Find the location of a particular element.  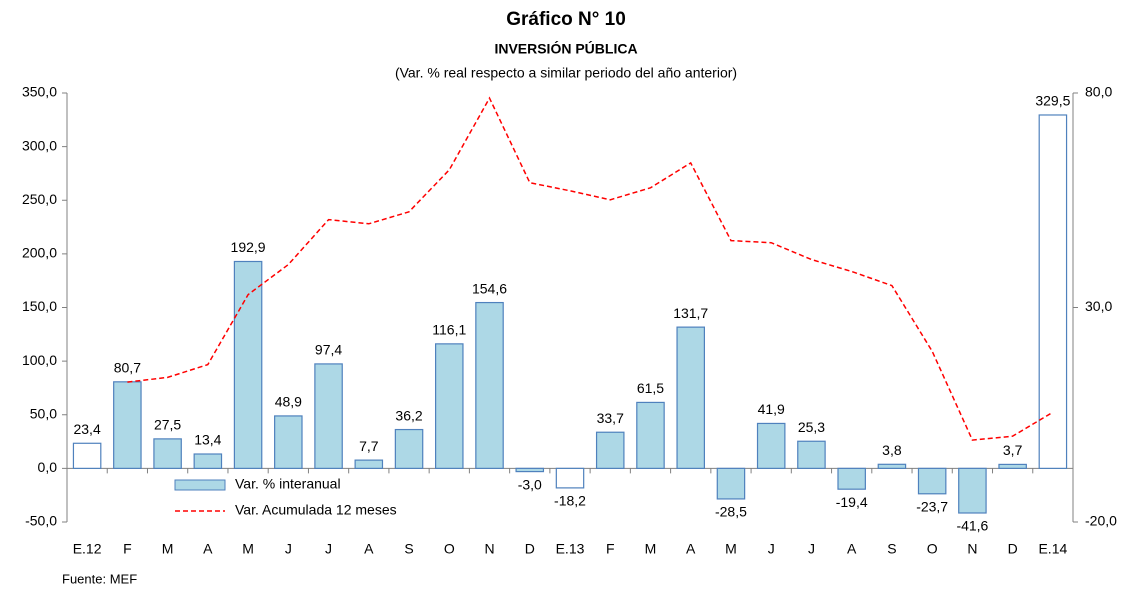

legend-label: Var. % interanual is located at coordinates (288, 484).